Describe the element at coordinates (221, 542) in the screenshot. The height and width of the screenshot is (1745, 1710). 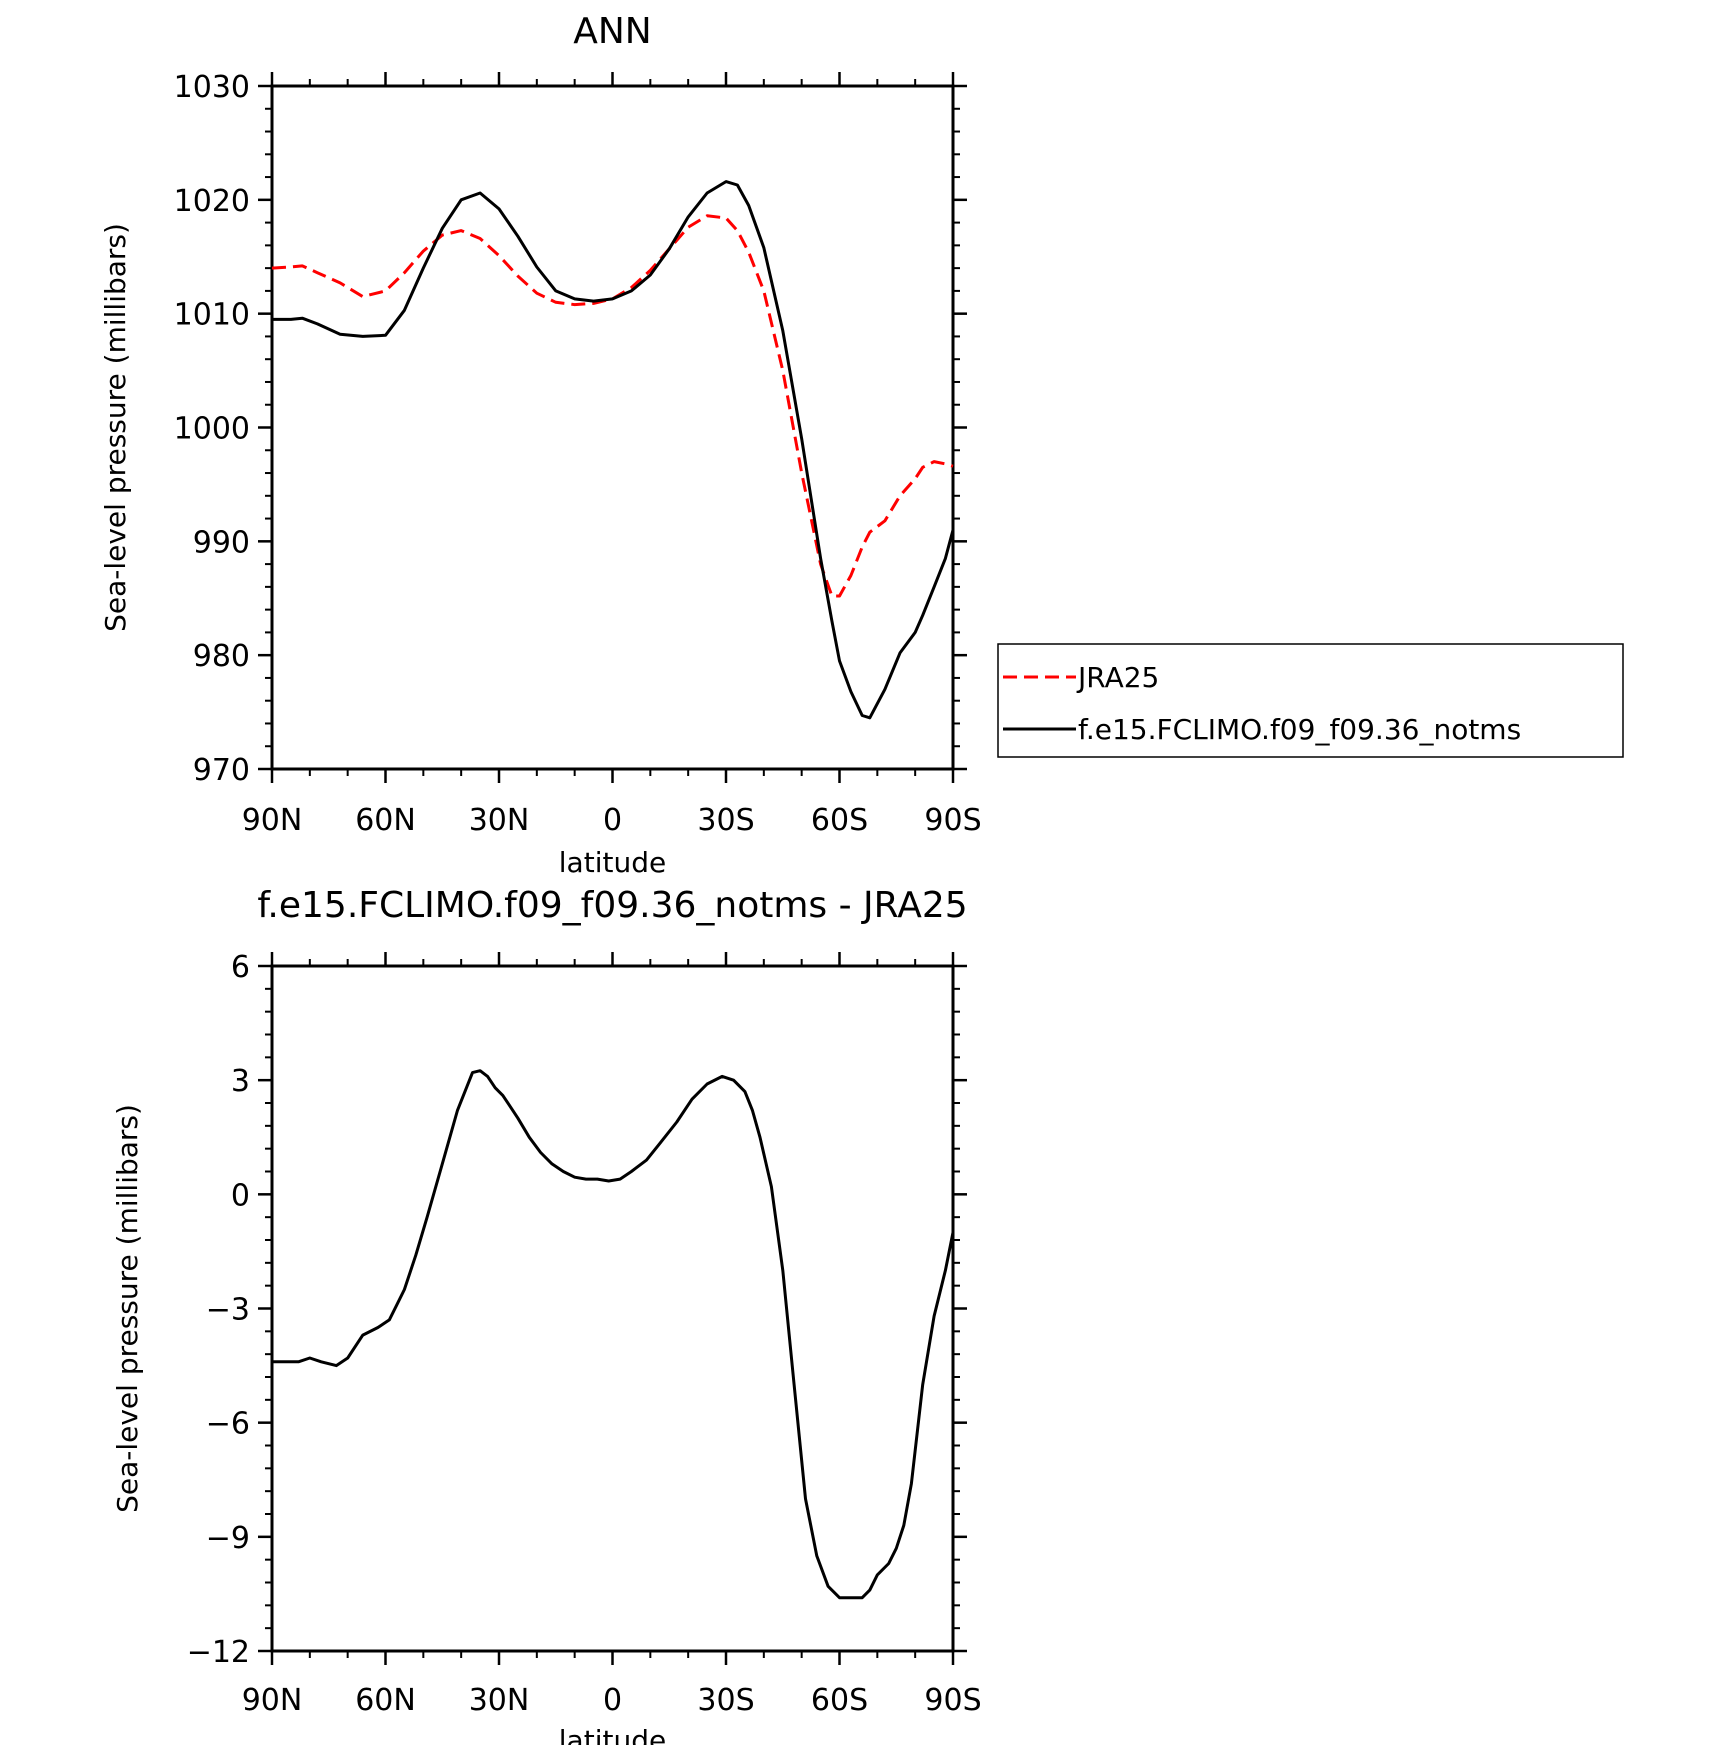
I see `y-tick-label: 990` at that location.